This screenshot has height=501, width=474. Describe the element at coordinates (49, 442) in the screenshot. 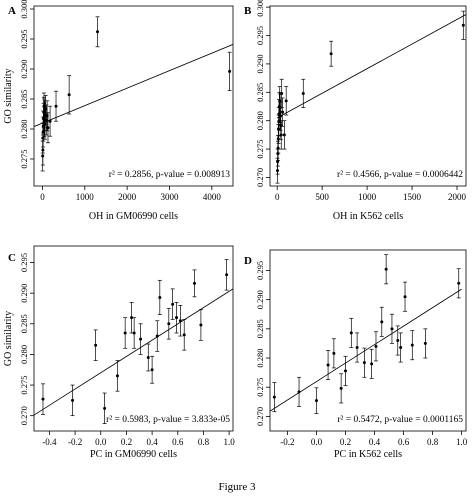

I see `x-tick-label: -0.4` at that location.